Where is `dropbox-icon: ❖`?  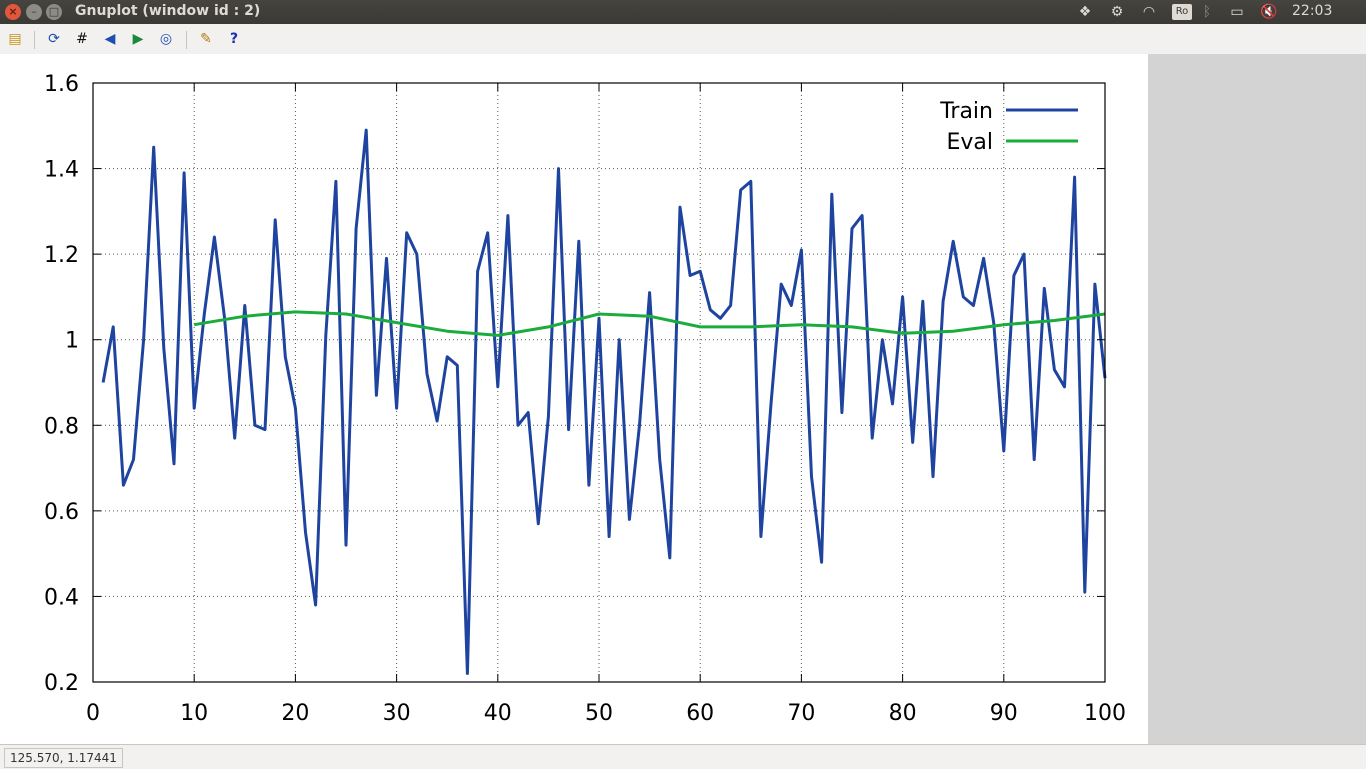 dropbox-icon: ❖ is located at coordinates (1085, 12).